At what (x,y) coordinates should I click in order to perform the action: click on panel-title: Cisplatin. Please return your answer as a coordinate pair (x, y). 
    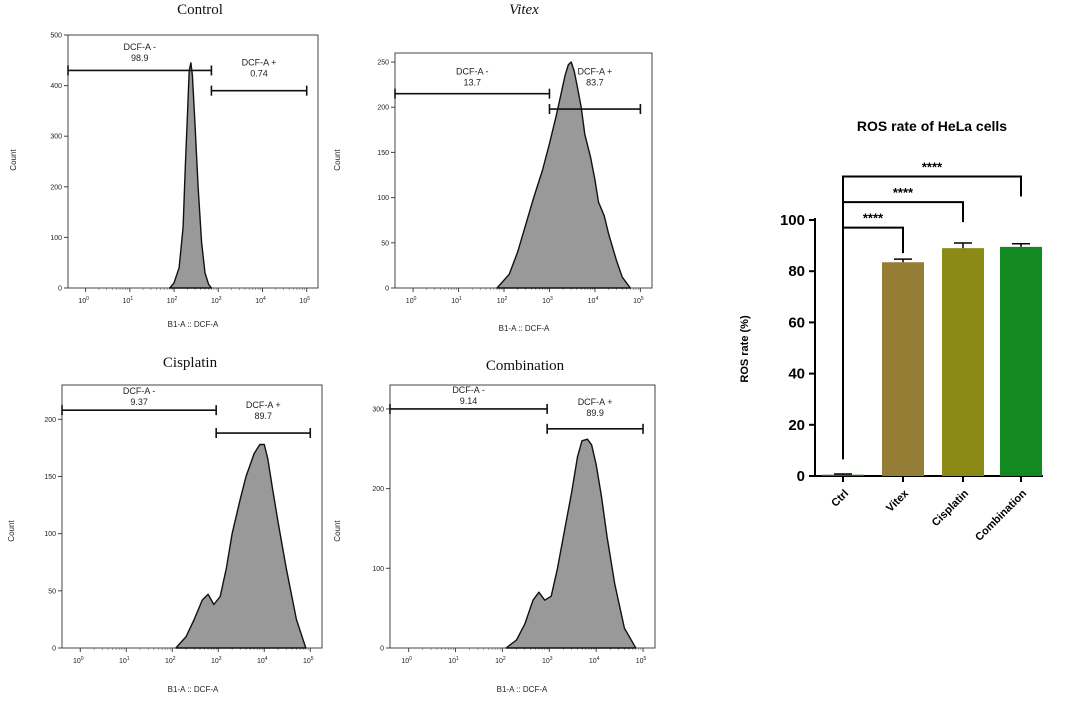
    Looking at the image, I should click on (190, 363).